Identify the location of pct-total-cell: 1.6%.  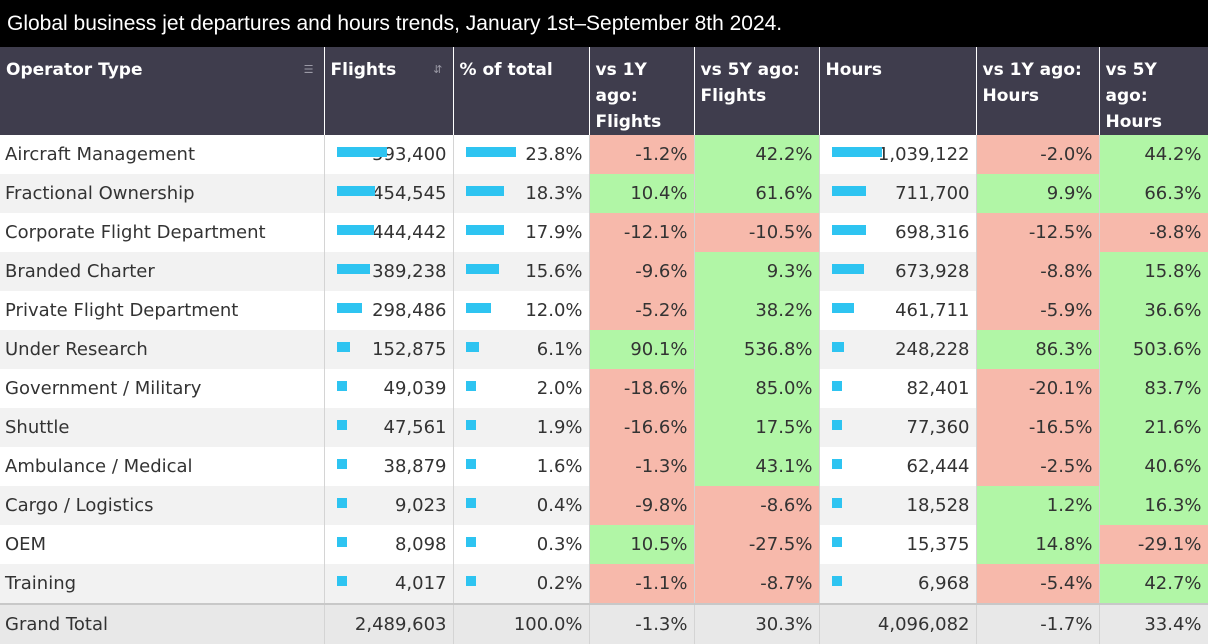
(521, 466).